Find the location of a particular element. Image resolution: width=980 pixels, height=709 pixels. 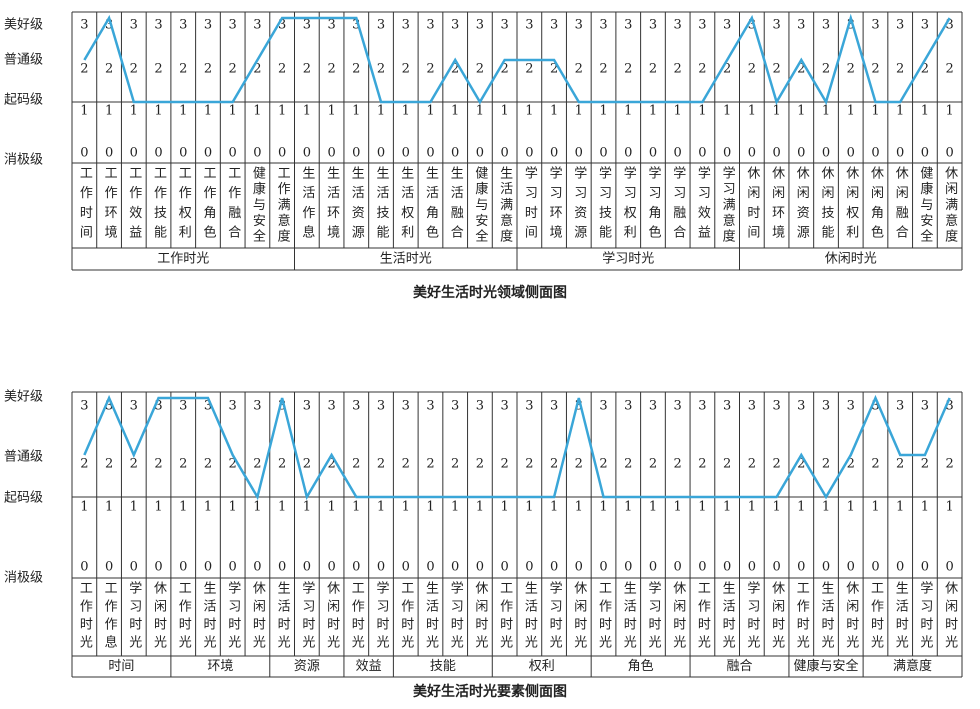

column-label: 学习满意度 is located at coordinates (728, 205).